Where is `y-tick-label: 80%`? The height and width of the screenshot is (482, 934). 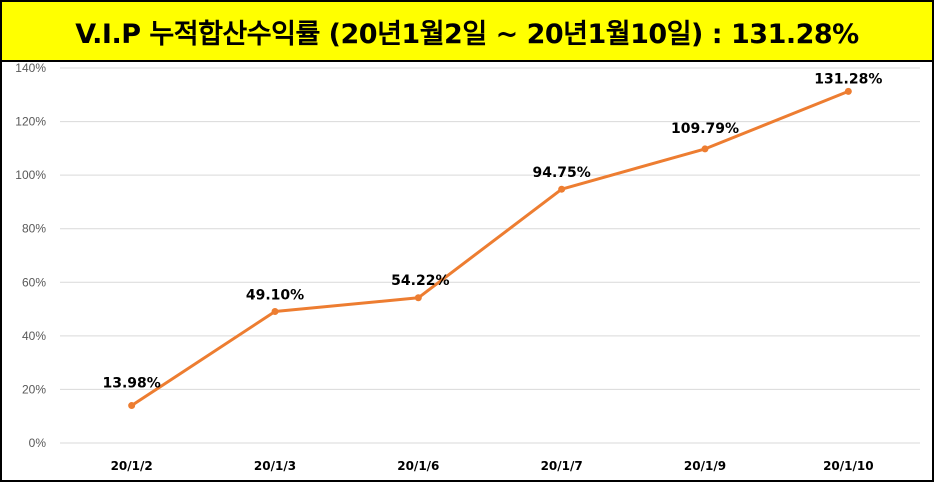
y-tick-label: 80% is located at coordinates (34, 229).